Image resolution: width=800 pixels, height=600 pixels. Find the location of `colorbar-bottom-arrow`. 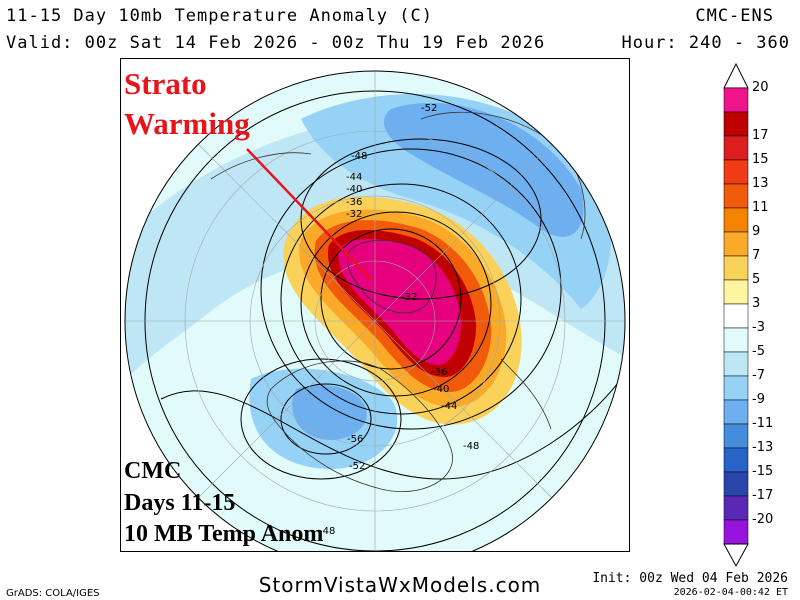

colorbar-bottom-arrow is located at coordinates (736, 555).